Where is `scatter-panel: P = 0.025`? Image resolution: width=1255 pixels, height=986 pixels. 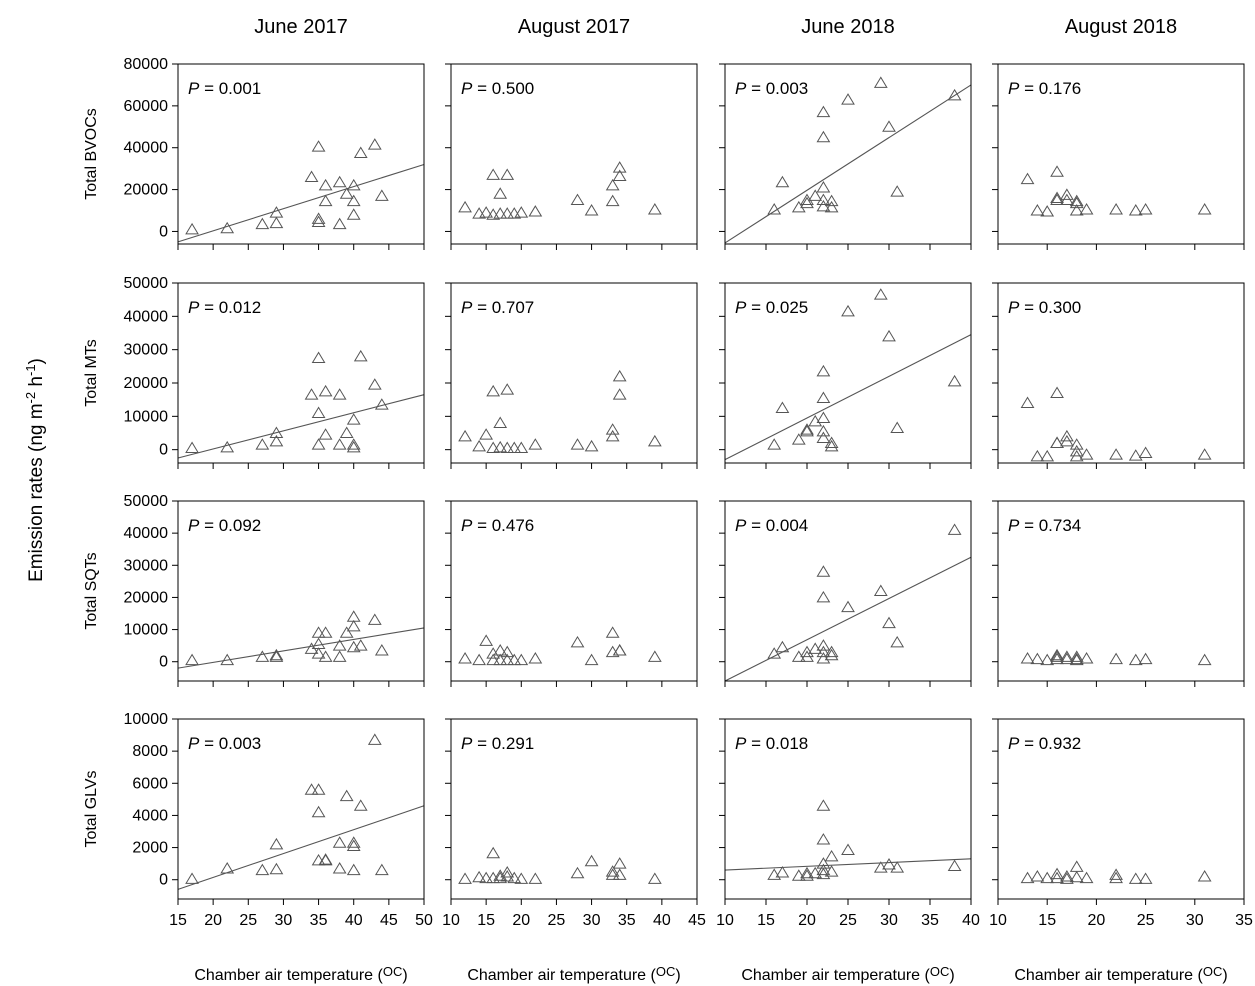 scatter-panel: P = 0.025 is located at coordinates (845, 375).